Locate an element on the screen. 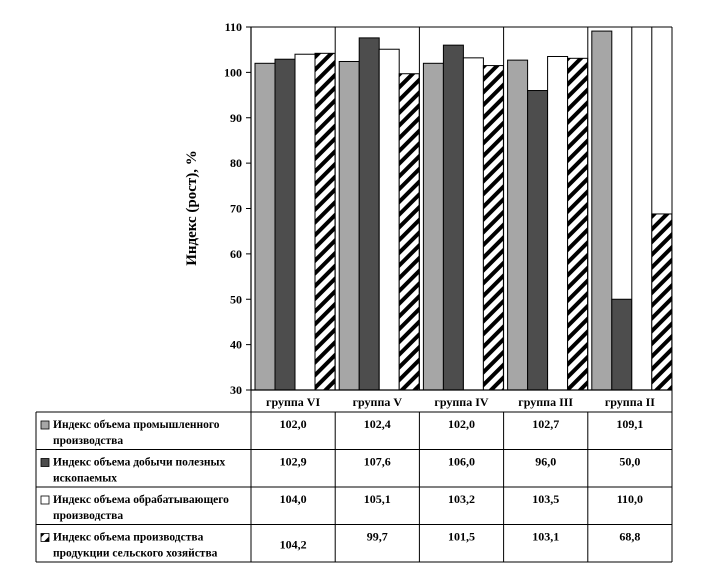 The image size is (708, 566). data-label: 106,0 is located at coordinates (461, 462).